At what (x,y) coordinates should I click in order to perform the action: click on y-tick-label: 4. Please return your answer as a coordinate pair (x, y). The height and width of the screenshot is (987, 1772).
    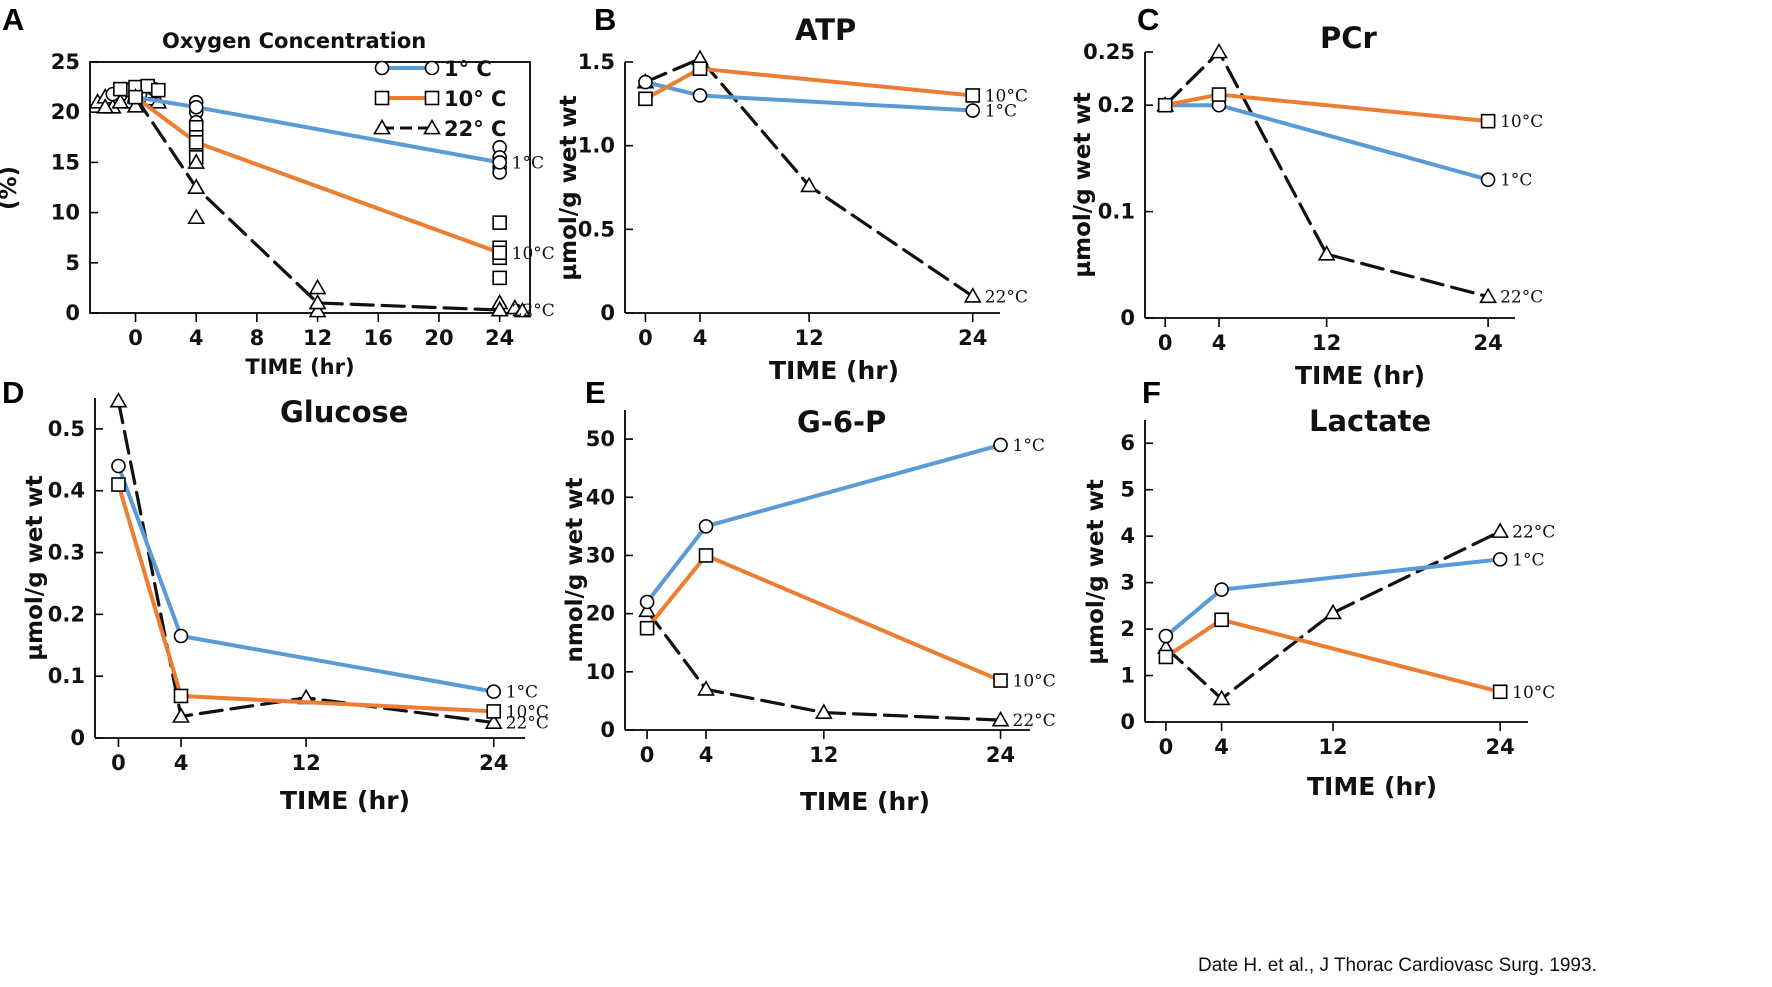
    Looking at the image, I should click on (1127, 536).